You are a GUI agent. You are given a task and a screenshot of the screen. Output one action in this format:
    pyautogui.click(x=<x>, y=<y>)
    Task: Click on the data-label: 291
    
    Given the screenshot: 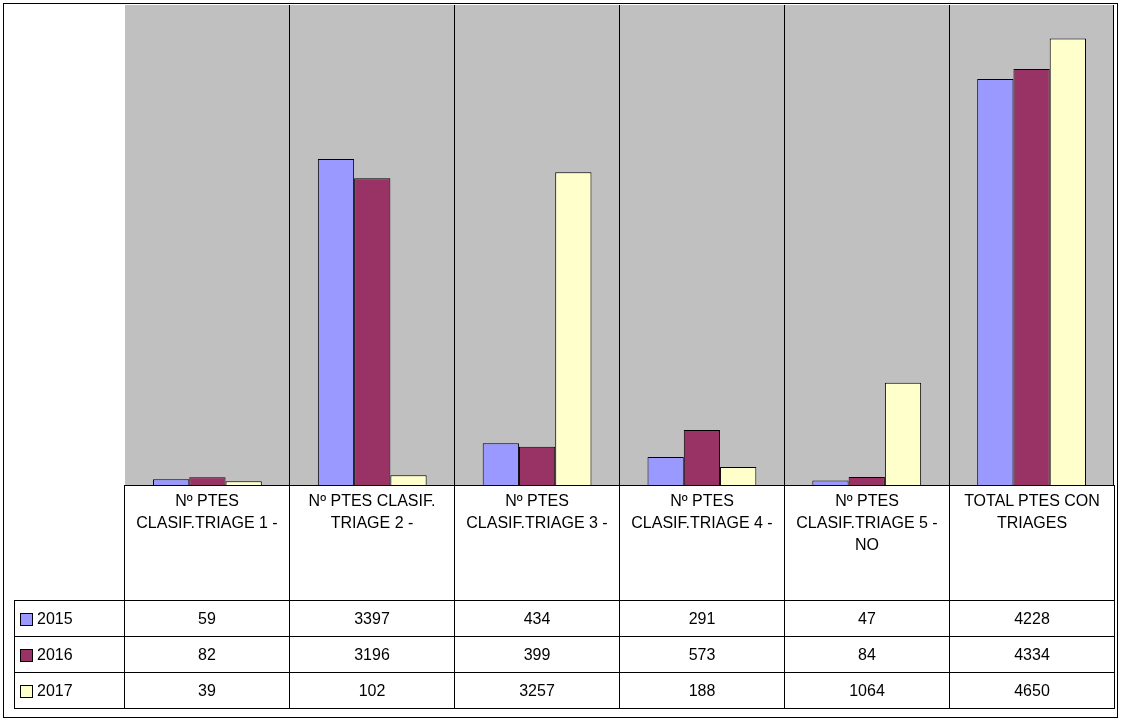 What is the action you would take?
    pyautogui.click(x=702, y=618)
    